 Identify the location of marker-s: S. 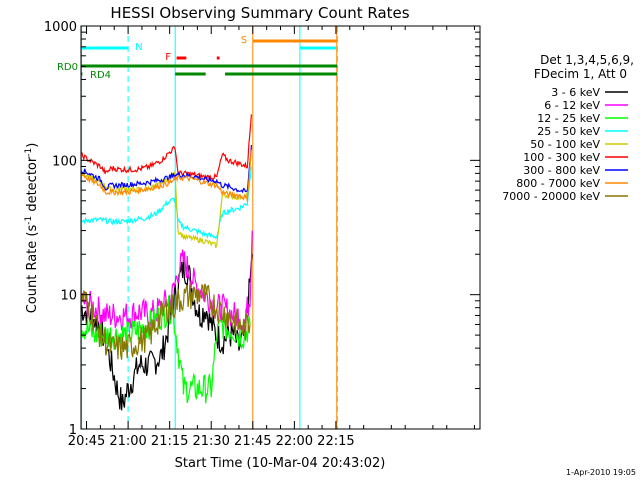
(244, 40).